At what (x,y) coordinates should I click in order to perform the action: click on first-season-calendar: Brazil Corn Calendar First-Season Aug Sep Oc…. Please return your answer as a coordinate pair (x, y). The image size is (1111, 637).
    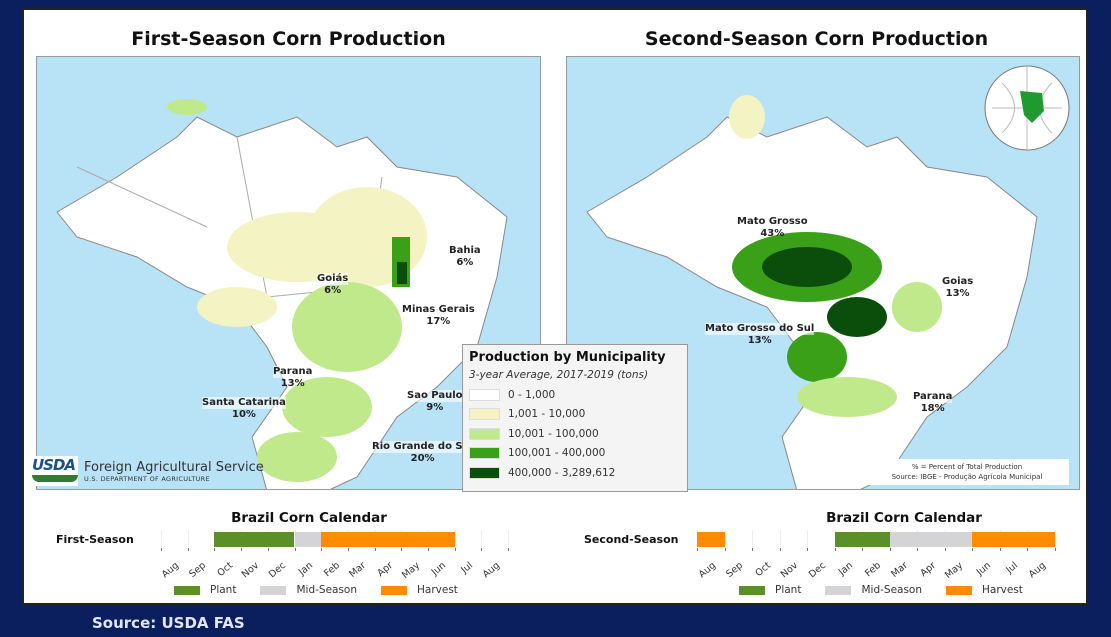
    Looking at the image, I should click on (289, 552).